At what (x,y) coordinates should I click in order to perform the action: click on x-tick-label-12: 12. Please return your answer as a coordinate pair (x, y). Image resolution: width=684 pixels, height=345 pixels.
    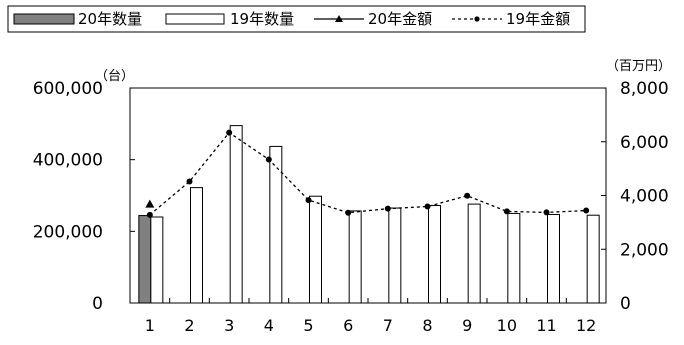
    Looking at the image, I should click on (586, 325).